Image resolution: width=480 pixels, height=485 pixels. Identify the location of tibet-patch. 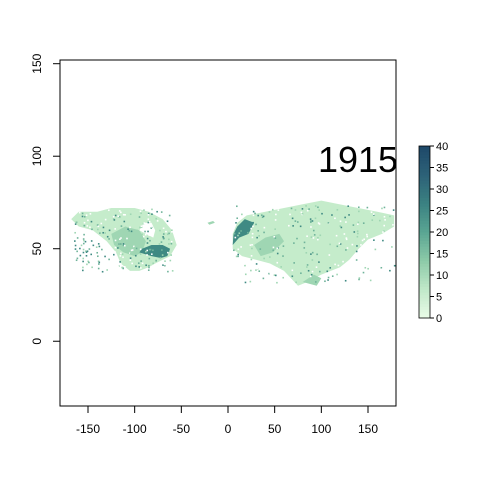
(312, 280).